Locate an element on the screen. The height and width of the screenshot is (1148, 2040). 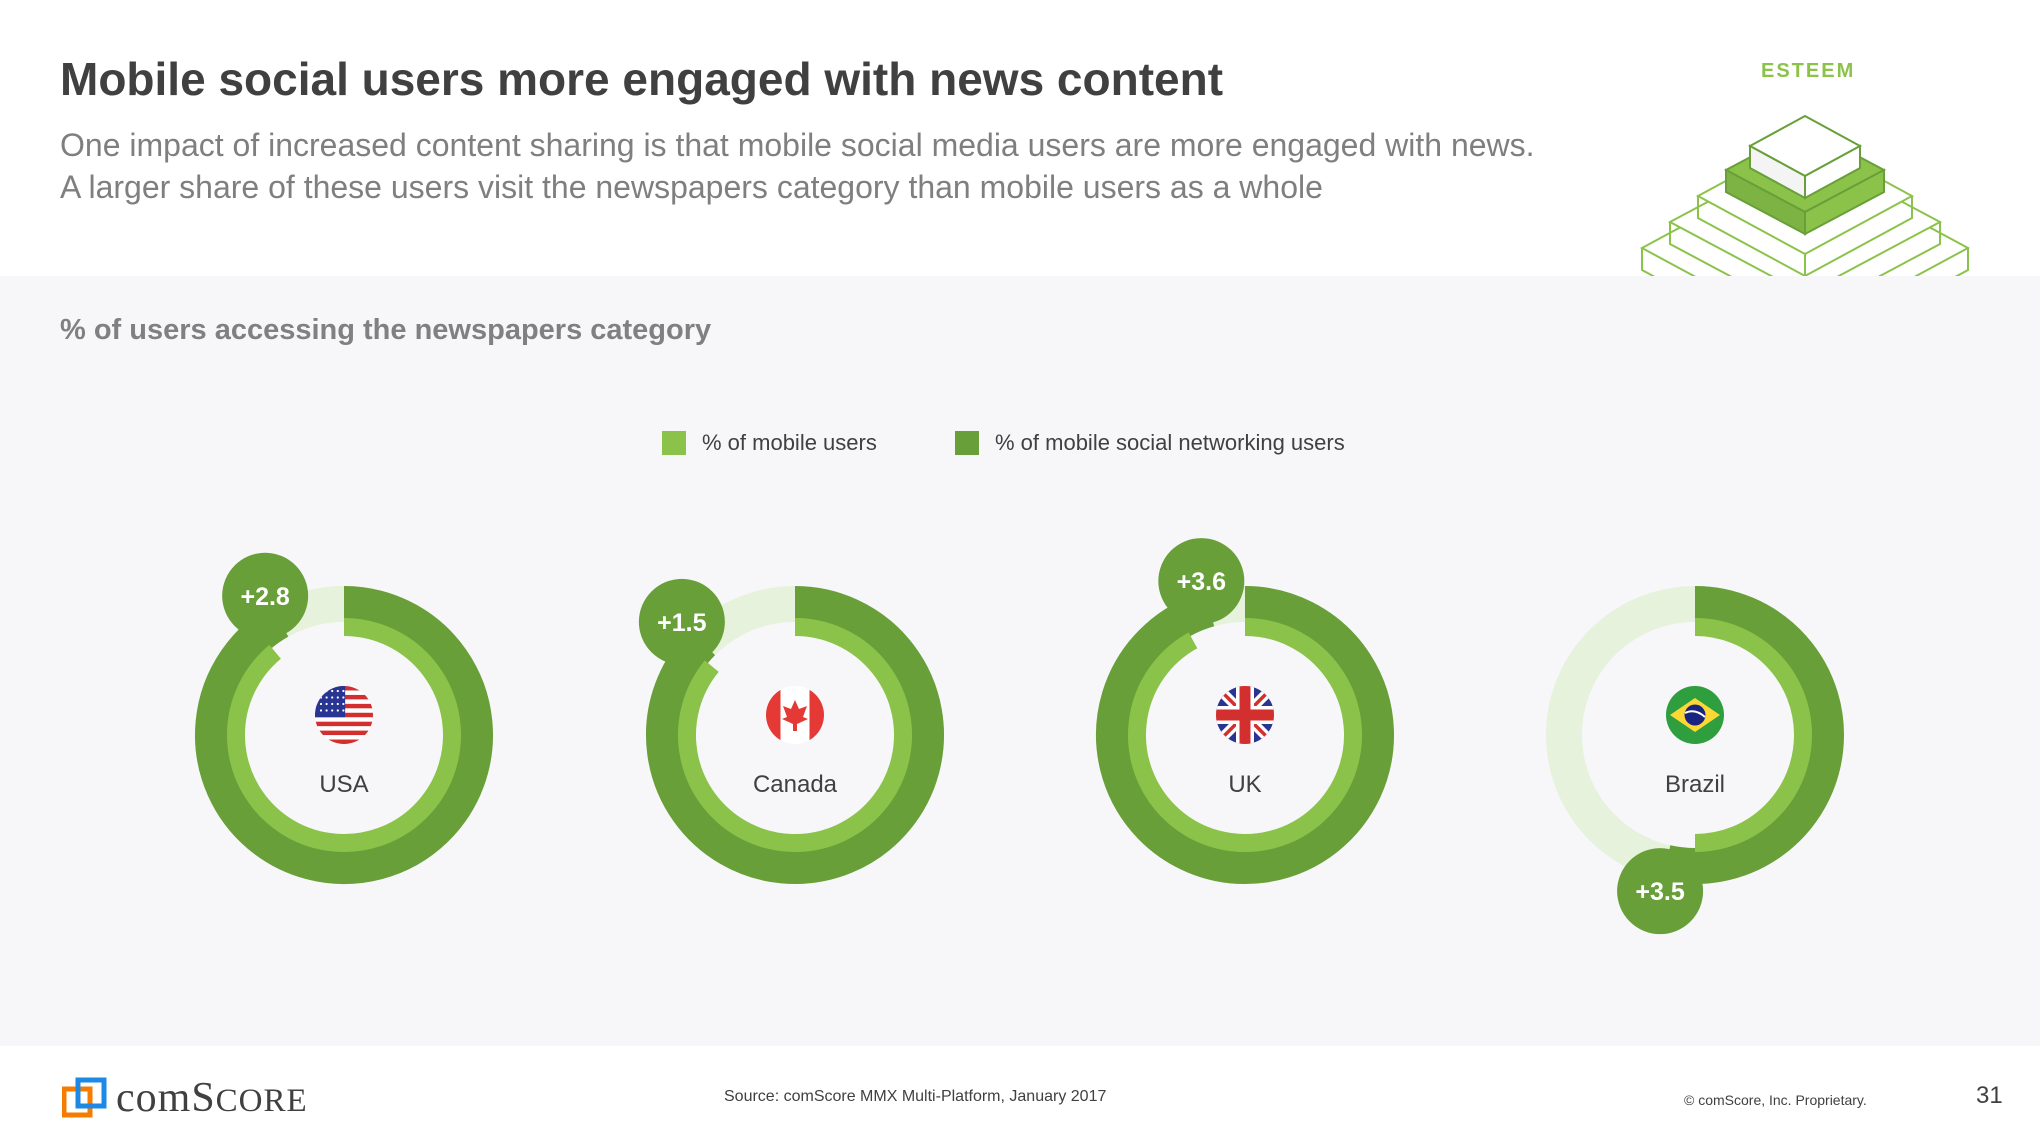
social-users-arc-usa is located at coordinates (344, 735).